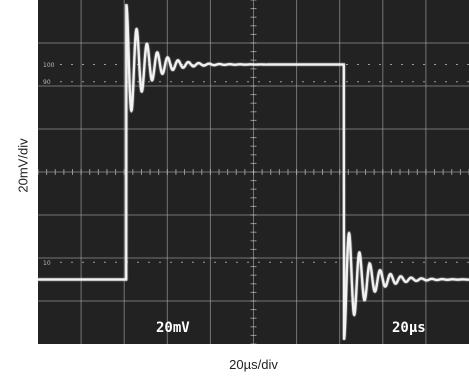 The image size is (469, 381). Describe the element at coordinates (409, 328) in the screenshot. I see `time-per-div-readout: 20µs` at that location.